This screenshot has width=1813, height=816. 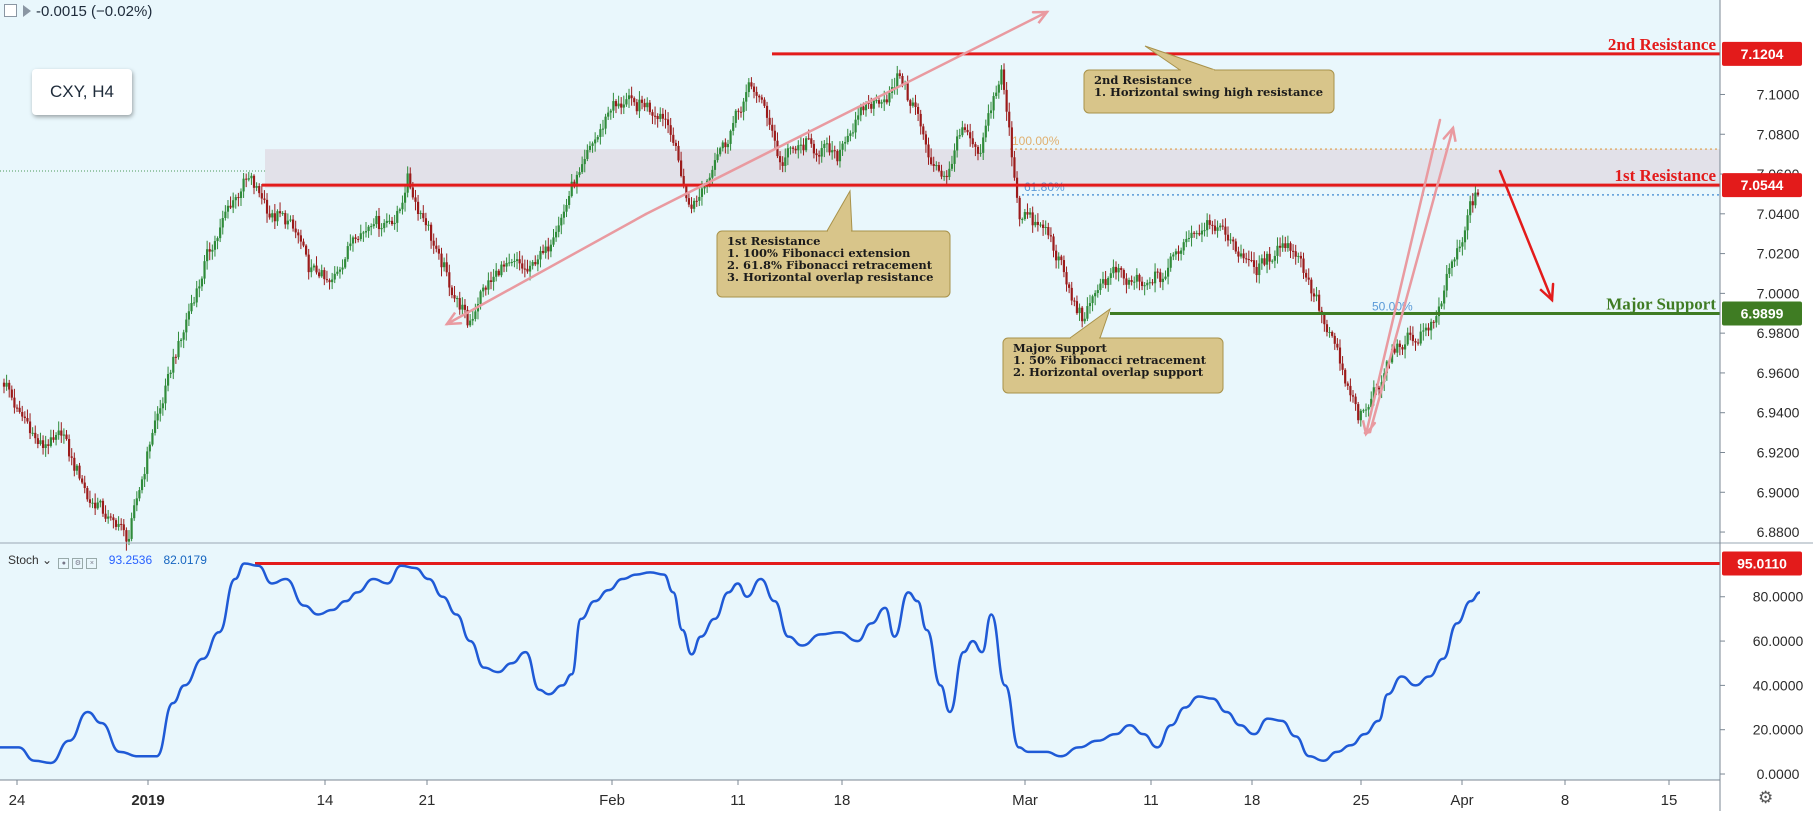 I want to click on close-icon: ×, so click(x=92, y=563).